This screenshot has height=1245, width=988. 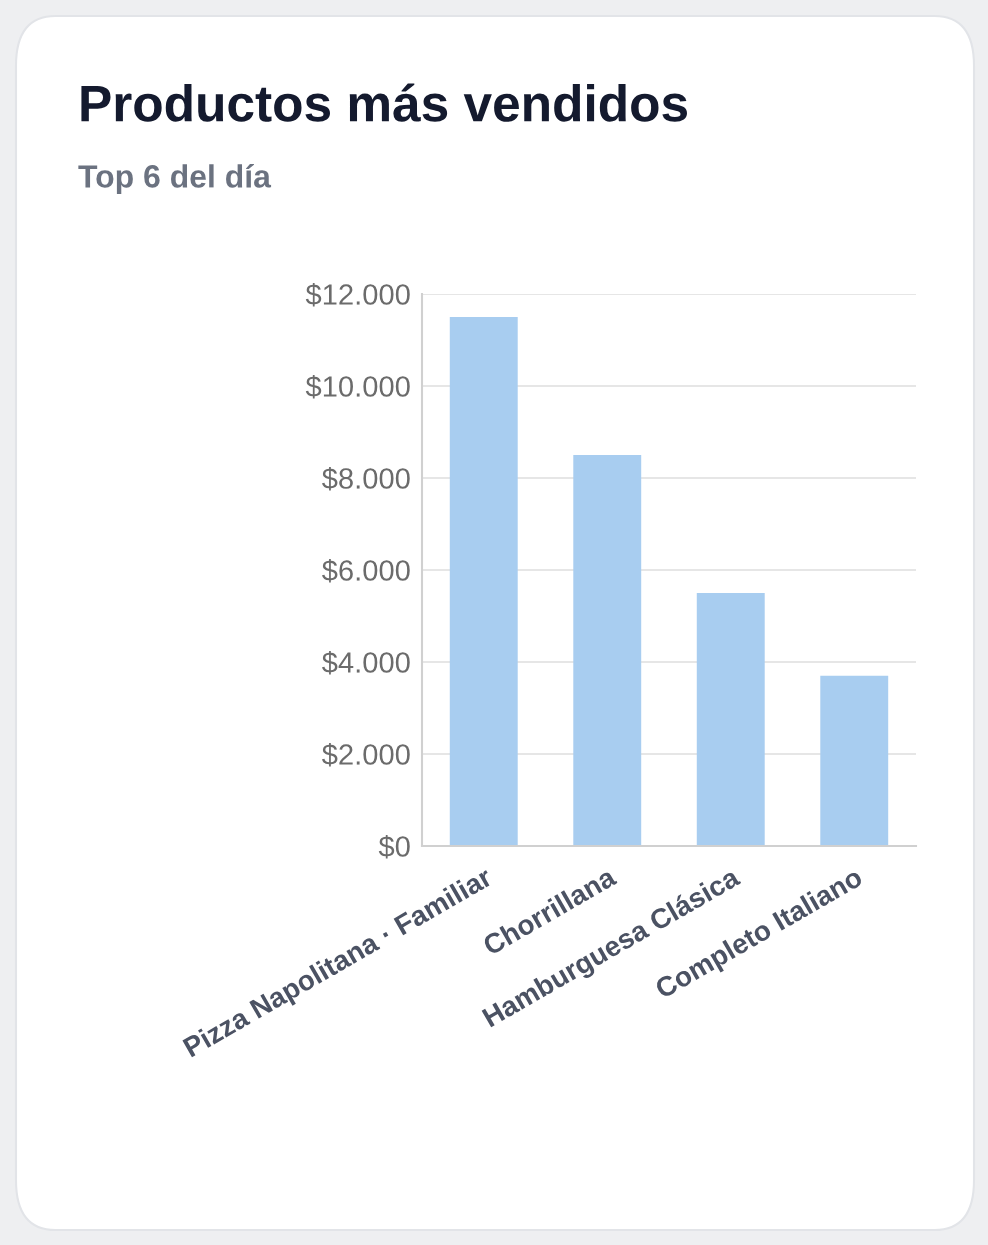 What do you see at coordinates (175, 179) in the screenshot?
I see `chart-subtitle: Top 6 del día` at bounding box center [175, 179].